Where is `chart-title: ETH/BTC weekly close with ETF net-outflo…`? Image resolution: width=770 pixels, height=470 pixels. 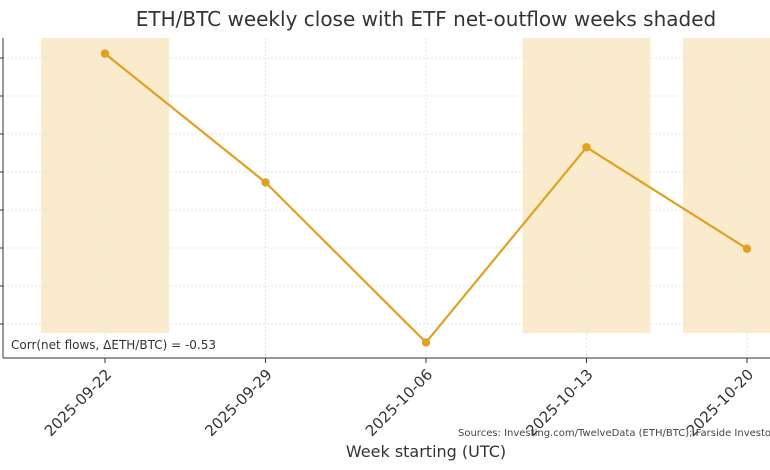 chart-title: ETH/BTC weekly close with ETF net-outflo… is located at coordinates (426, 19).